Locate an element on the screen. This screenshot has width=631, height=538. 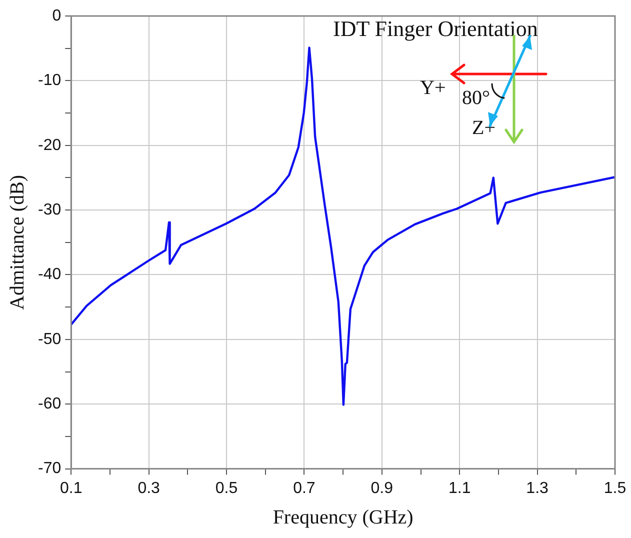
y-tick-label: -10 is located at coordinates (50, 81).